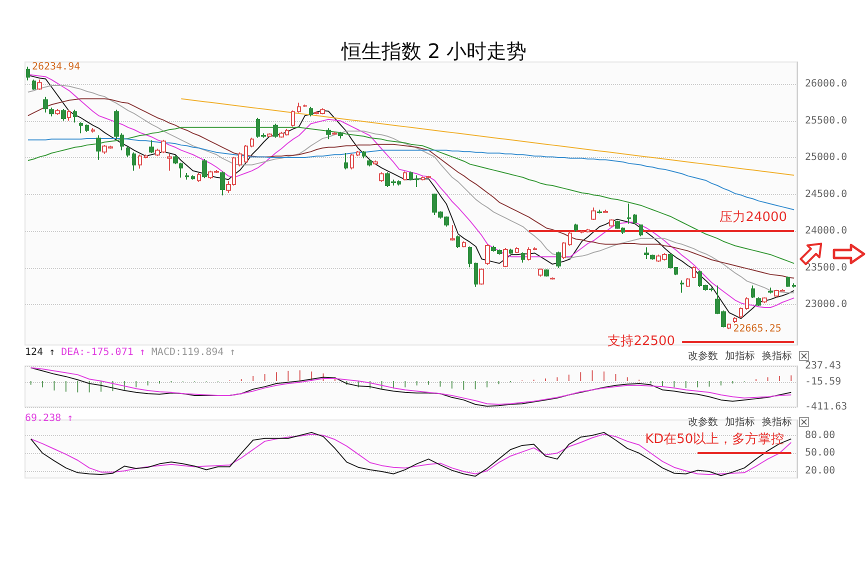 This screenshot has height=565, width=868. I want to click on text: DEA:-175.071 ↑, so click(103, 352).